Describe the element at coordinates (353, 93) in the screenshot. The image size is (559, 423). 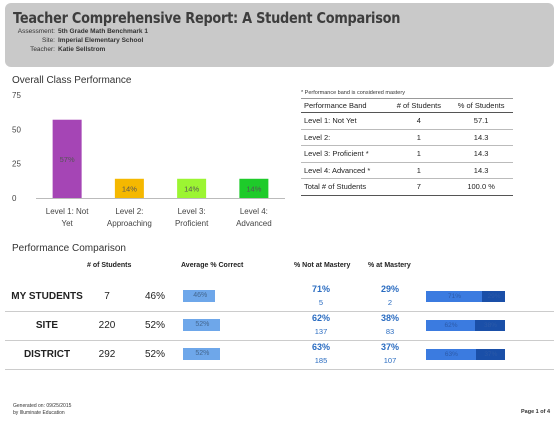
I see `mastery-note: * Performance band is considered mastery` at that location.